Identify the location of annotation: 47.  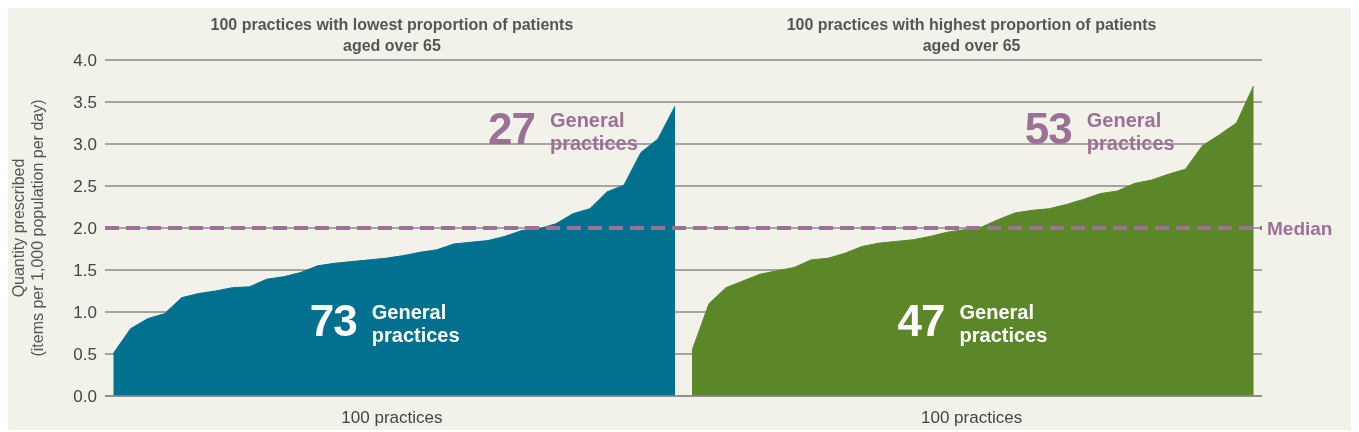
(921, 320).